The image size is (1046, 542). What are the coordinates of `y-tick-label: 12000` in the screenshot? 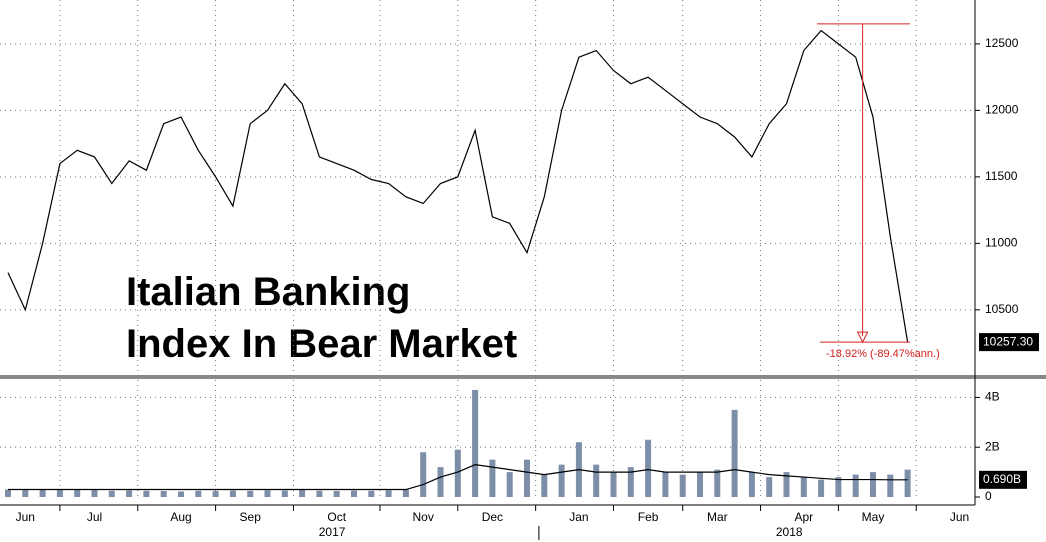 It's located at (1002, 110).